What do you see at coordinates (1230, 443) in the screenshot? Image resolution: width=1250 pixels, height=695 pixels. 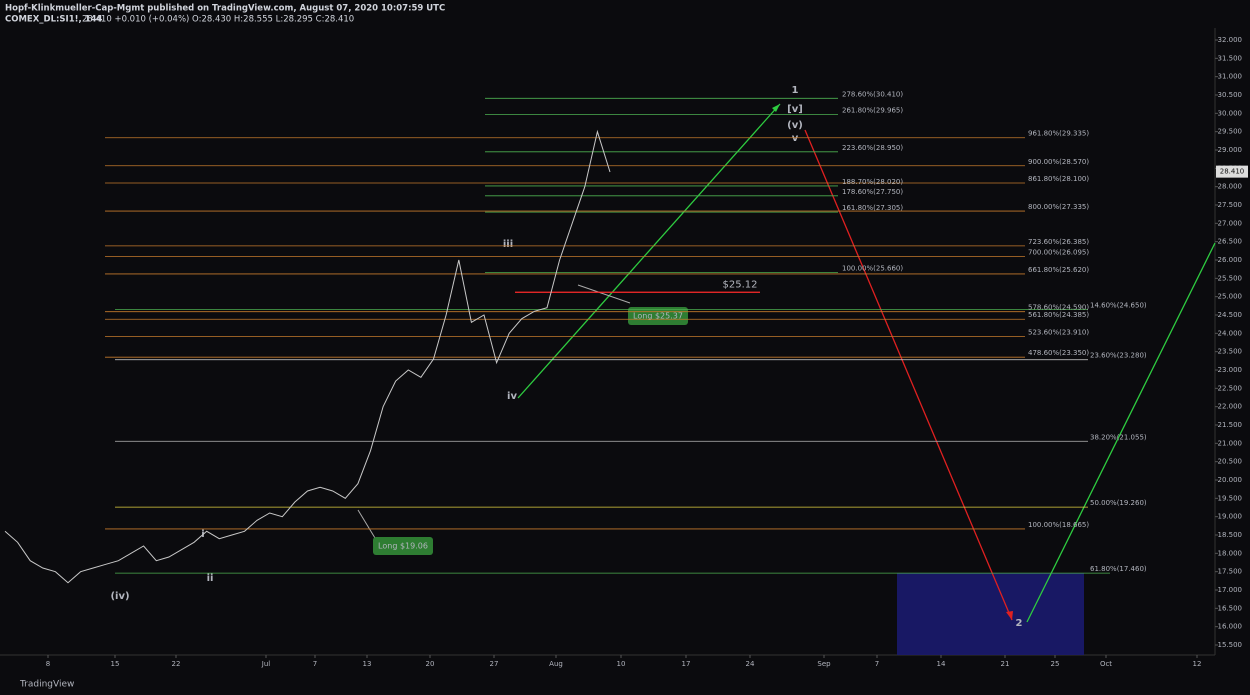 I see `y-tick-label: 21.000` at bounding box center [1230, 443].